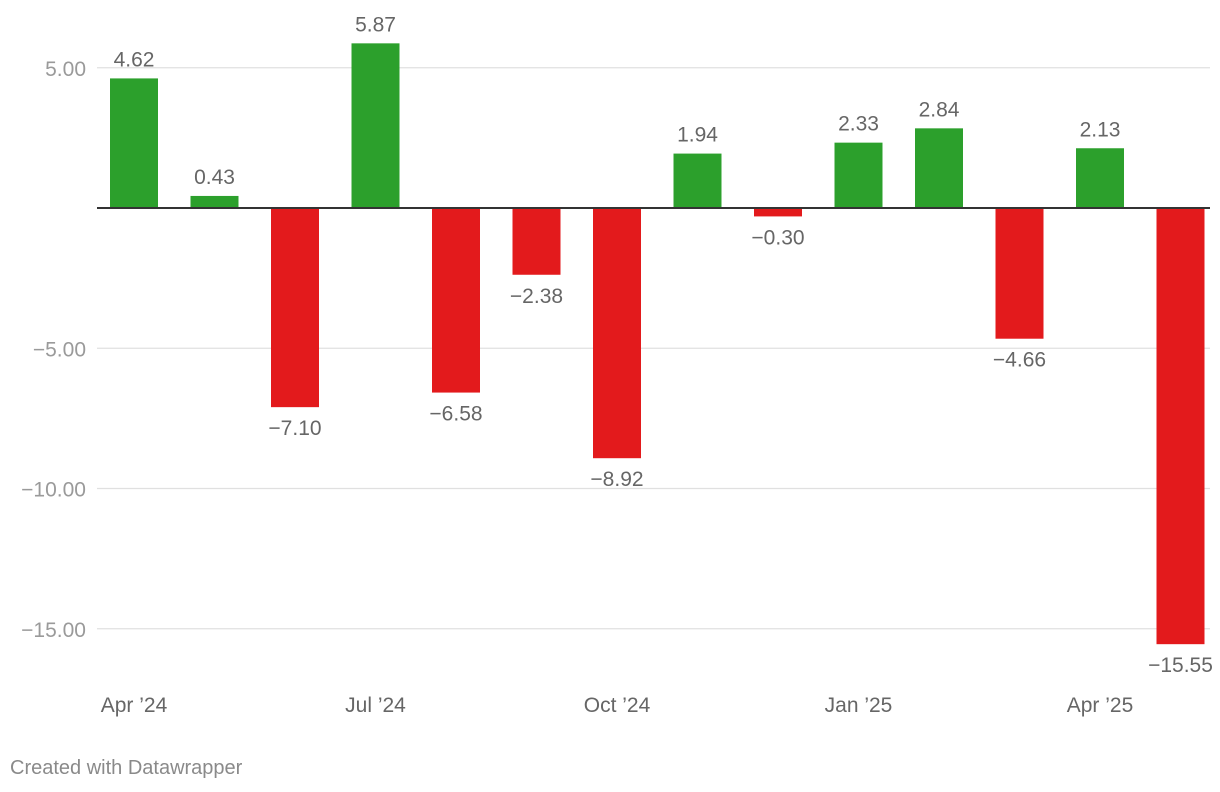 The width and height of the screenshot is (1220, 792). What do you see at coordinates (375, 705) in the screenshot?
I see `x-tick-label: Jul ’24` at bounding box center [375, 705].